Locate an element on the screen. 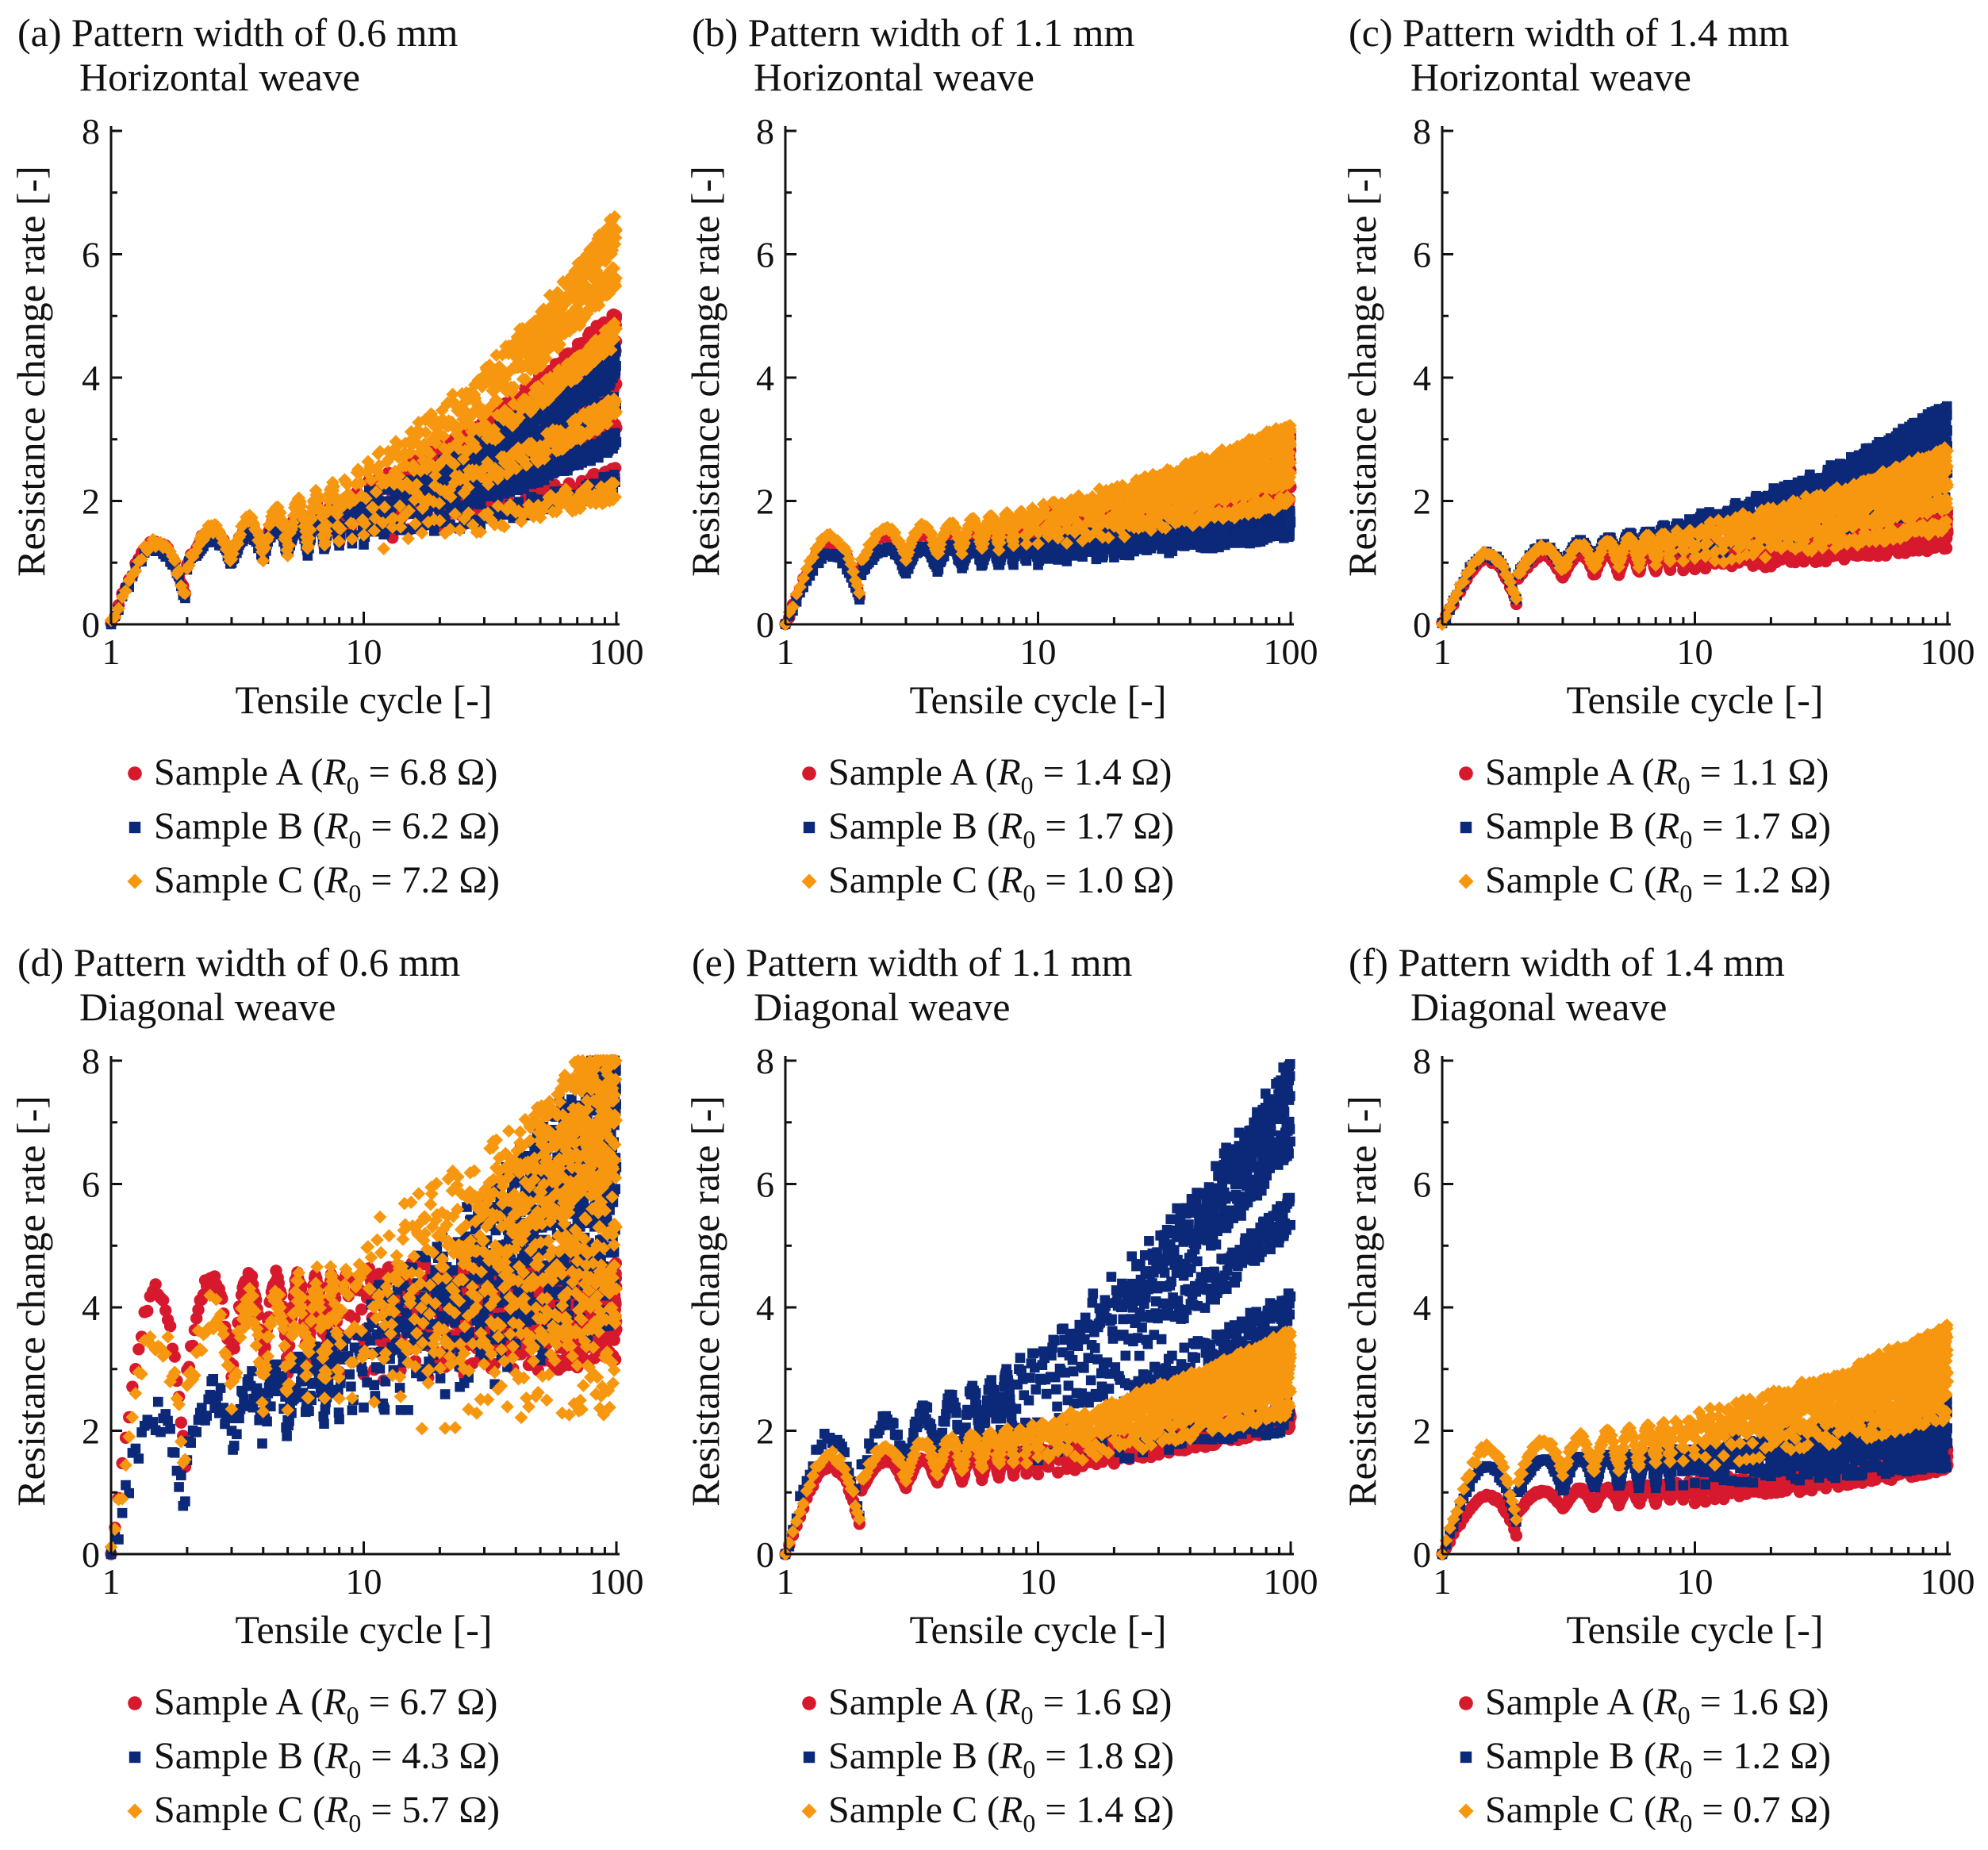 This screenshot has width=1988, height=1850. x-tick-label: 100 is located at coordinates (617, 651).